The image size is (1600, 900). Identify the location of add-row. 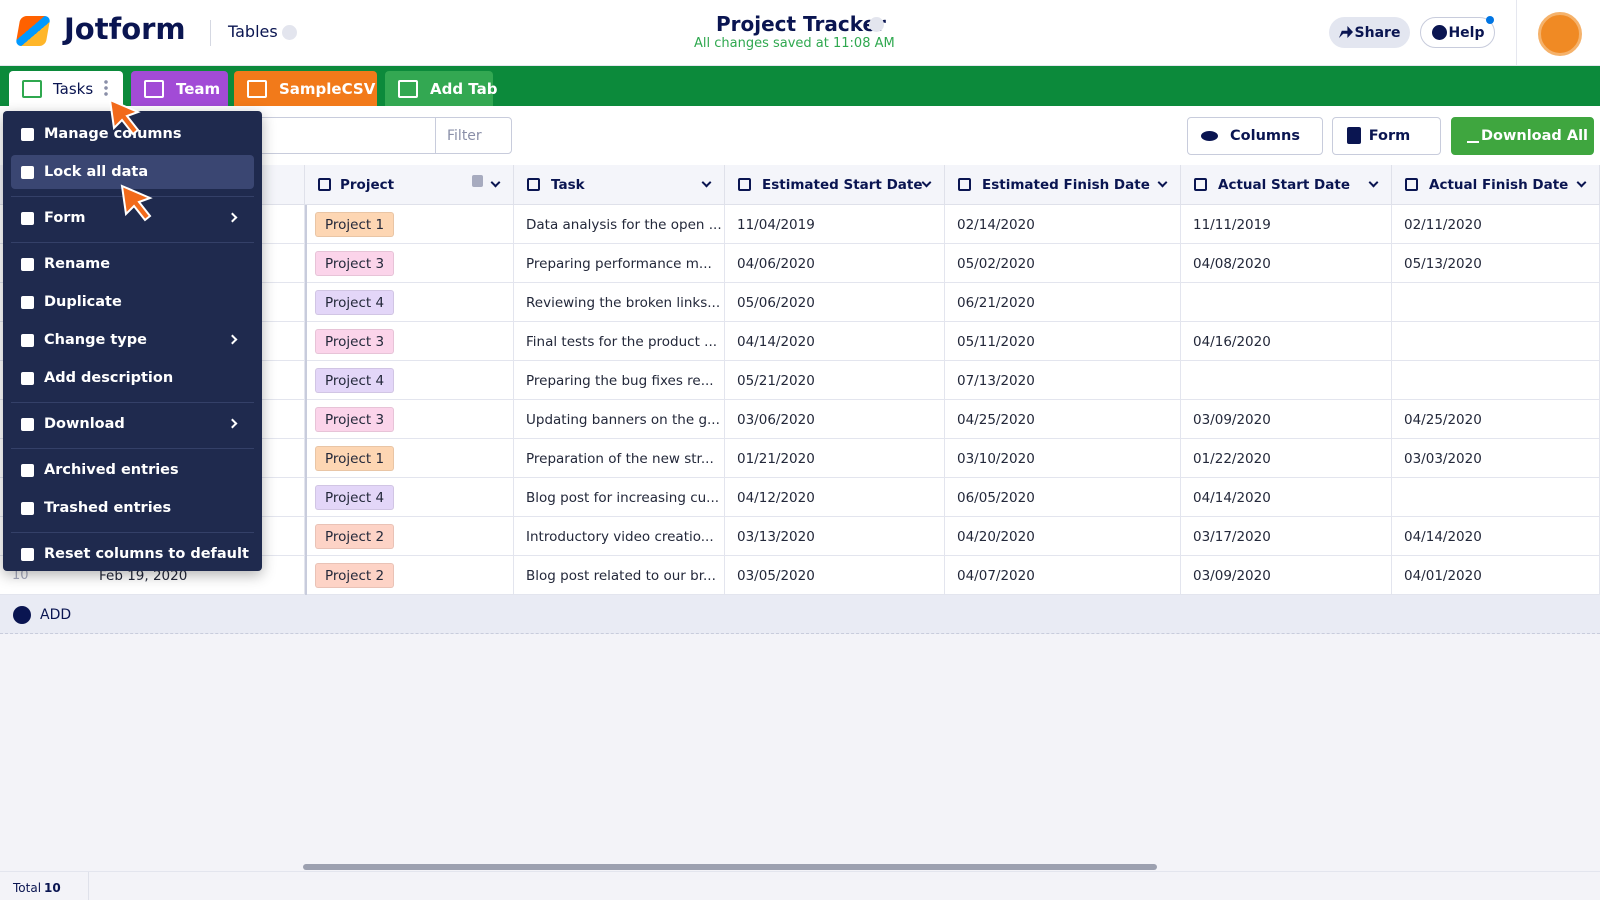
(800, 614).